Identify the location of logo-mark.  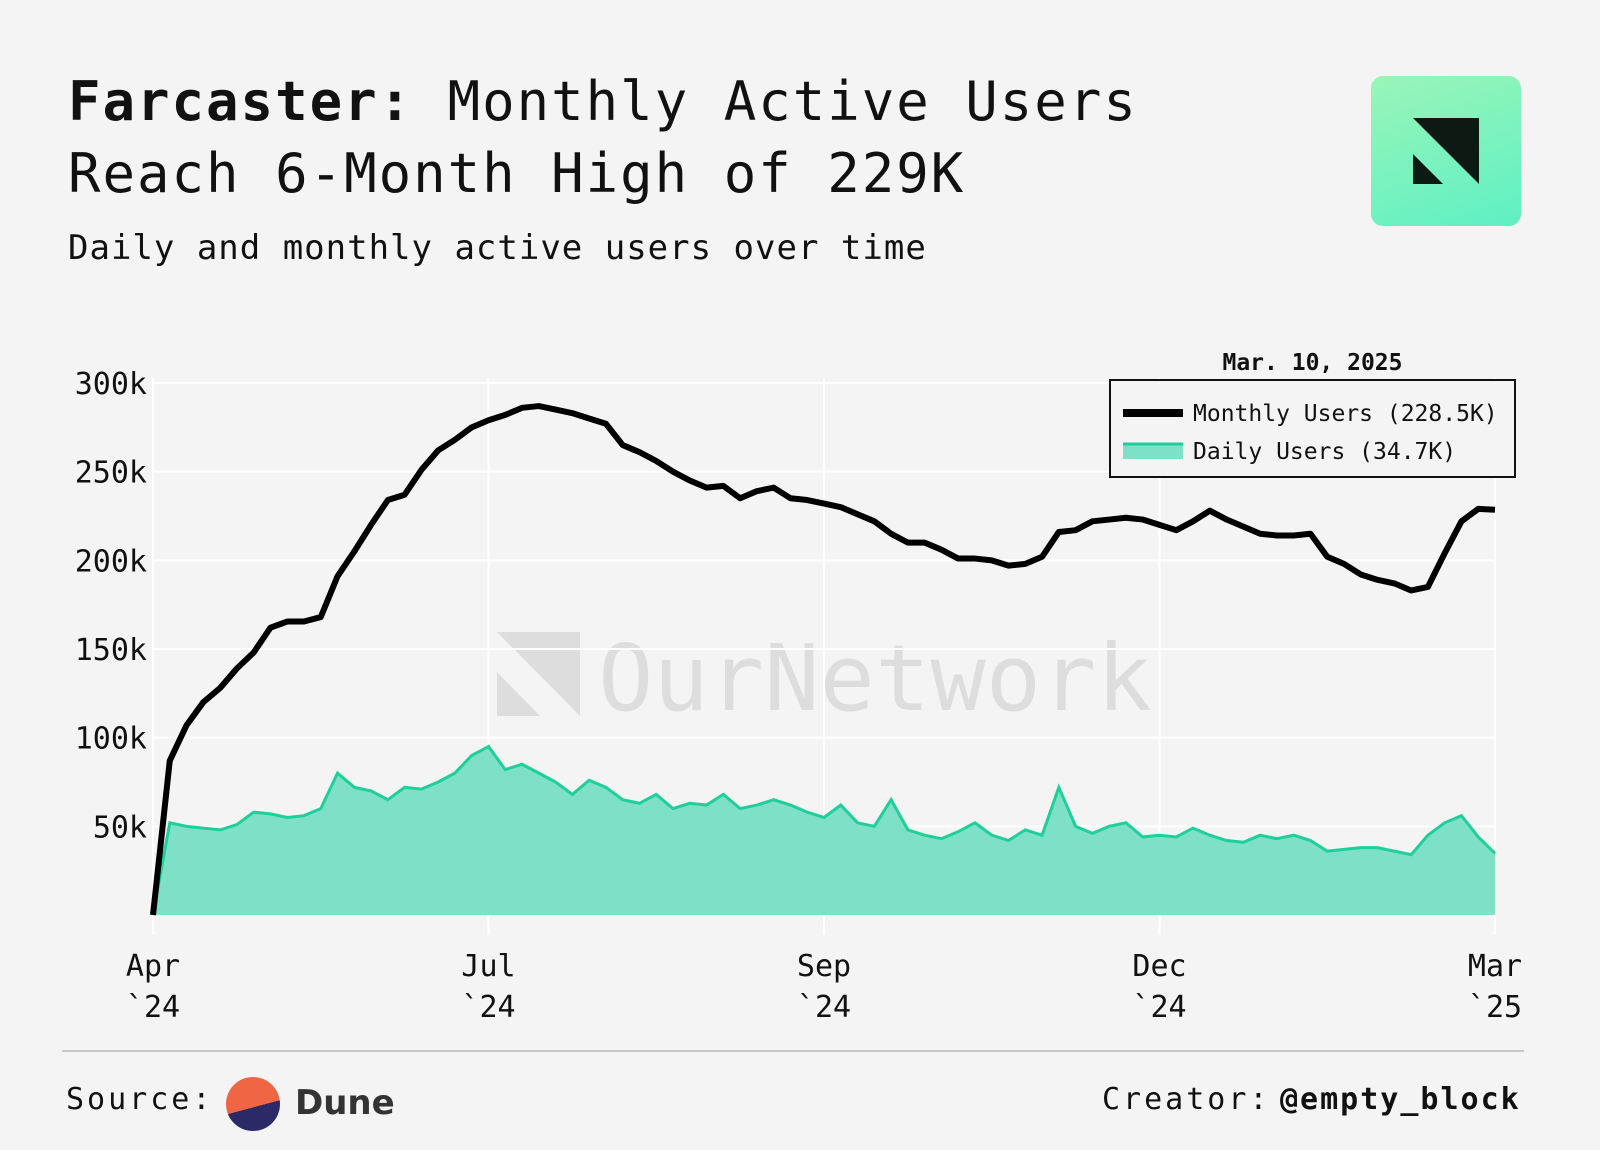
(1446, 151).